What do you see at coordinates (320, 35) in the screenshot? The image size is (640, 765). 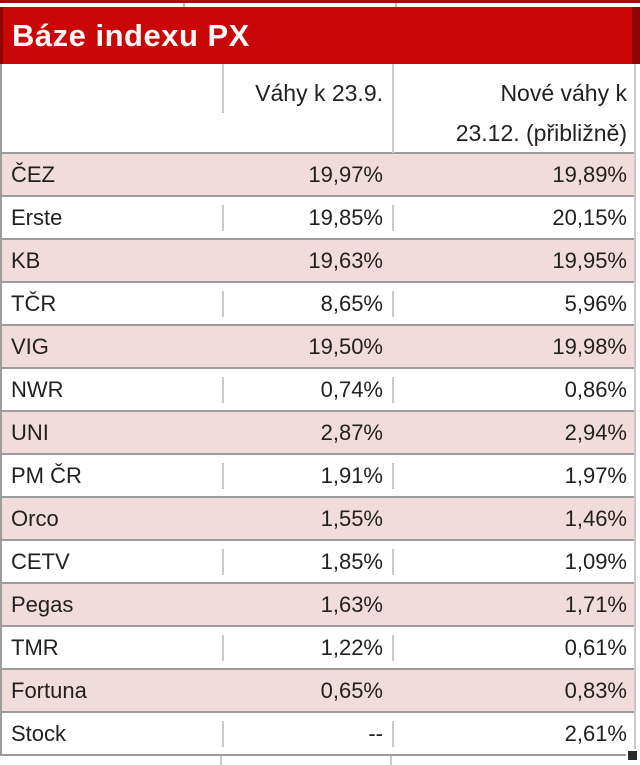 I see `table-title-banner: Báze indexu PX` at bounding box center [320, 35].